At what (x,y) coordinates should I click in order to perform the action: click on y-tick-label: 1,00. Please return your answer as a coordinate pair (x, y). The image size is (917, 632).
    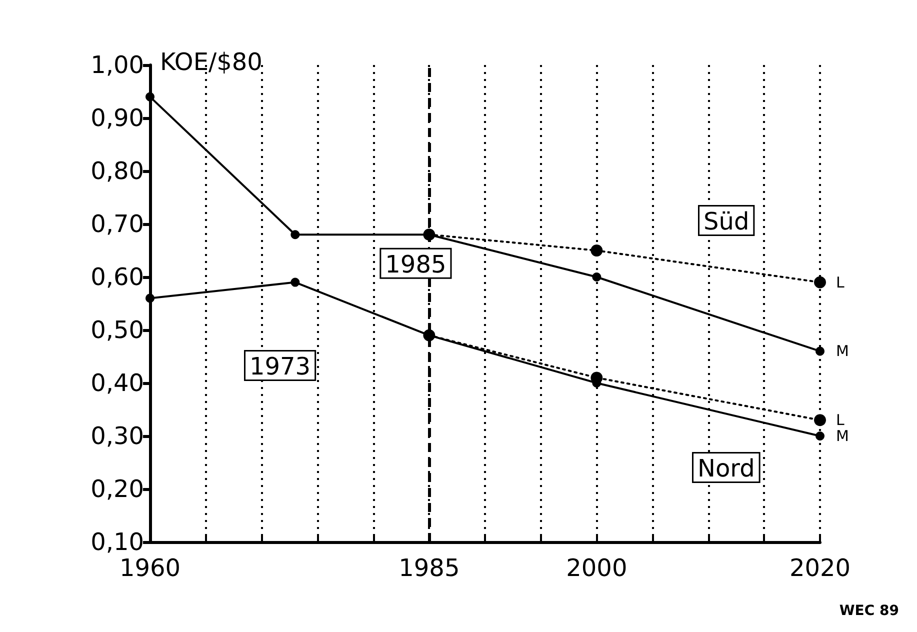
    Looking at the image, I should click on (117, 65).